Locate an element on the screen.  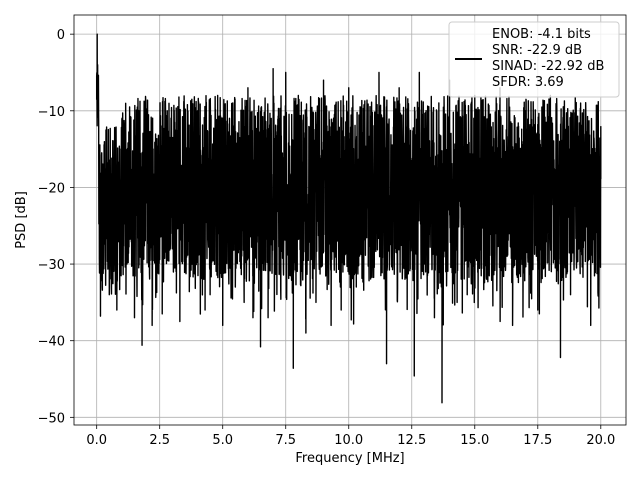
x-tick-label: 12.5 is located at coordinates (411, 440).